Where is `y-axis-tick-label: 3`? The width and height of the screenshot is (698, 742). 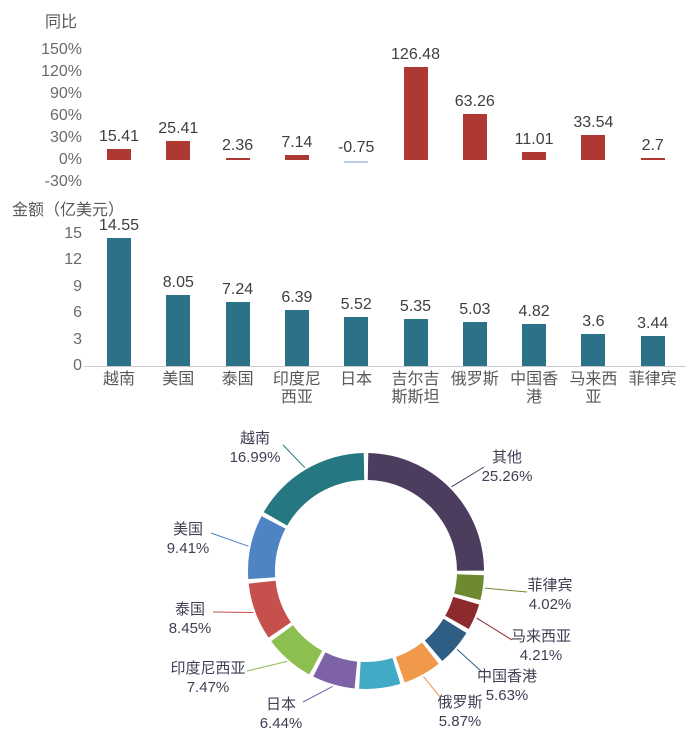
y-axis-tick-label: 3 is located at coordinates (77, 339).